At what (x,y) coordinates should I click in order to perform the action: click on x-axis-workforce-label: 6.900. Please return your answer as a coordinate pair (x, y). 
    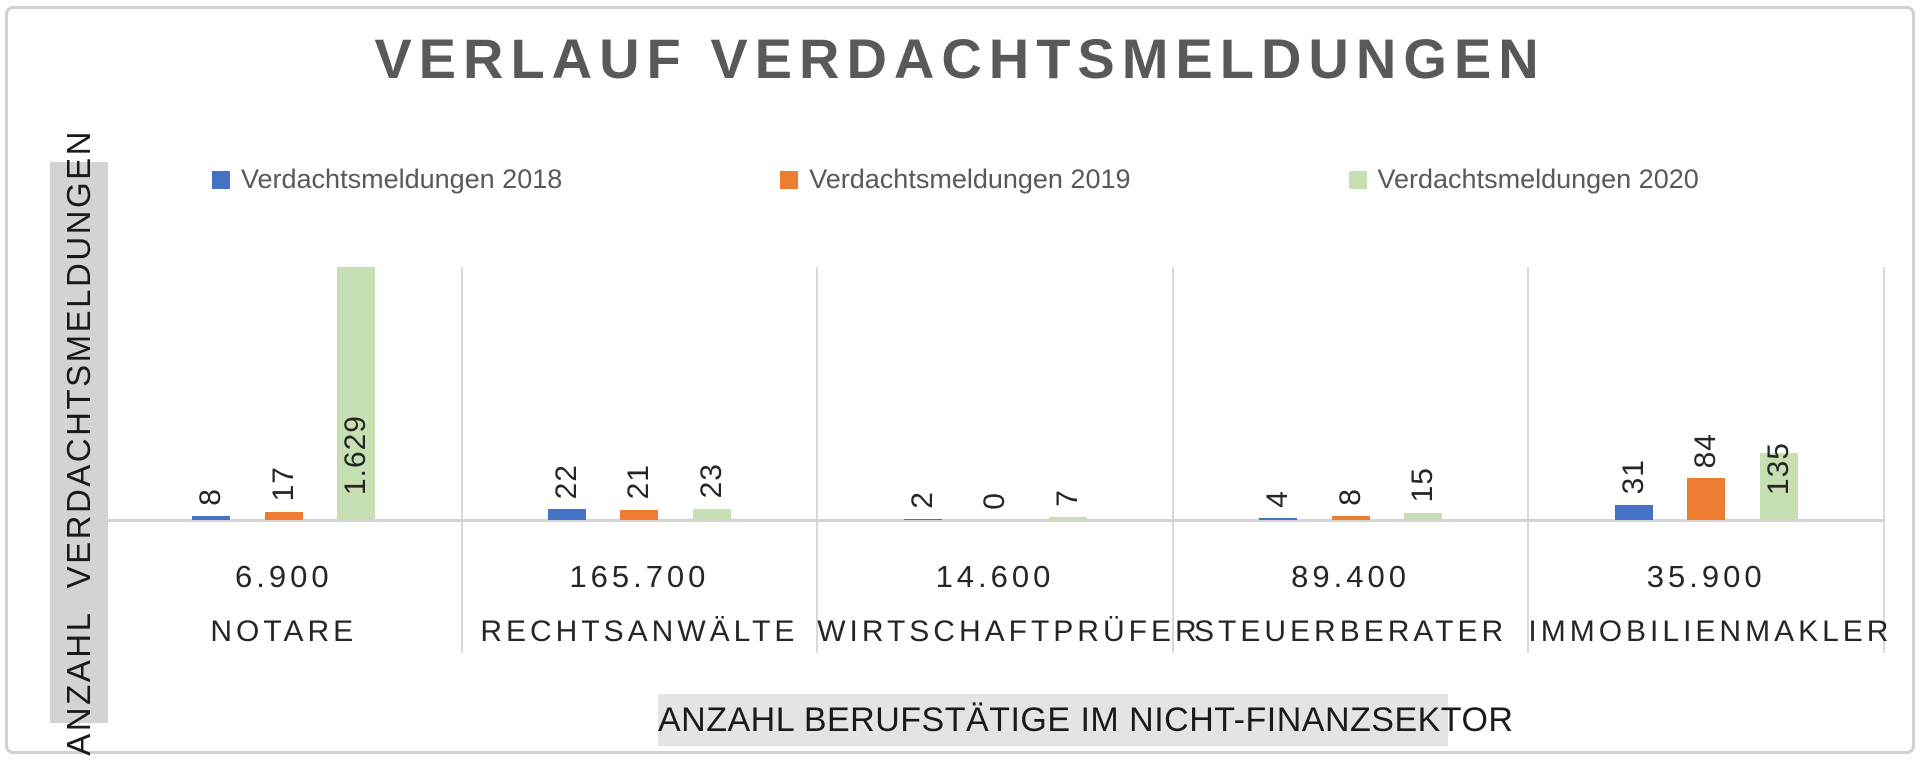
    Looking at the image, I should click on (284, 576).